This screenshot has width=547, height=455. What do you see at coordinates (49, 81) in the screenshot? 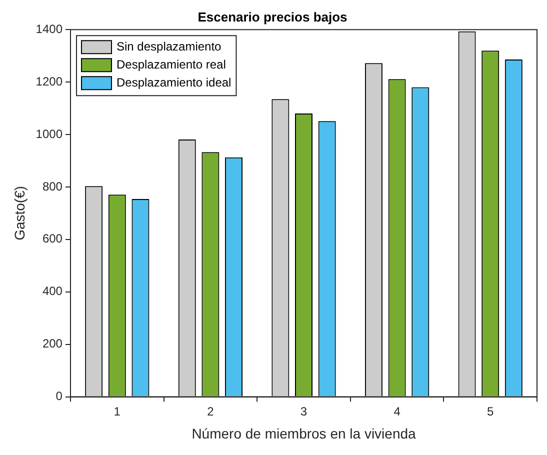
I see `y-tick-label: 1200` at bounding box center [49, 81].